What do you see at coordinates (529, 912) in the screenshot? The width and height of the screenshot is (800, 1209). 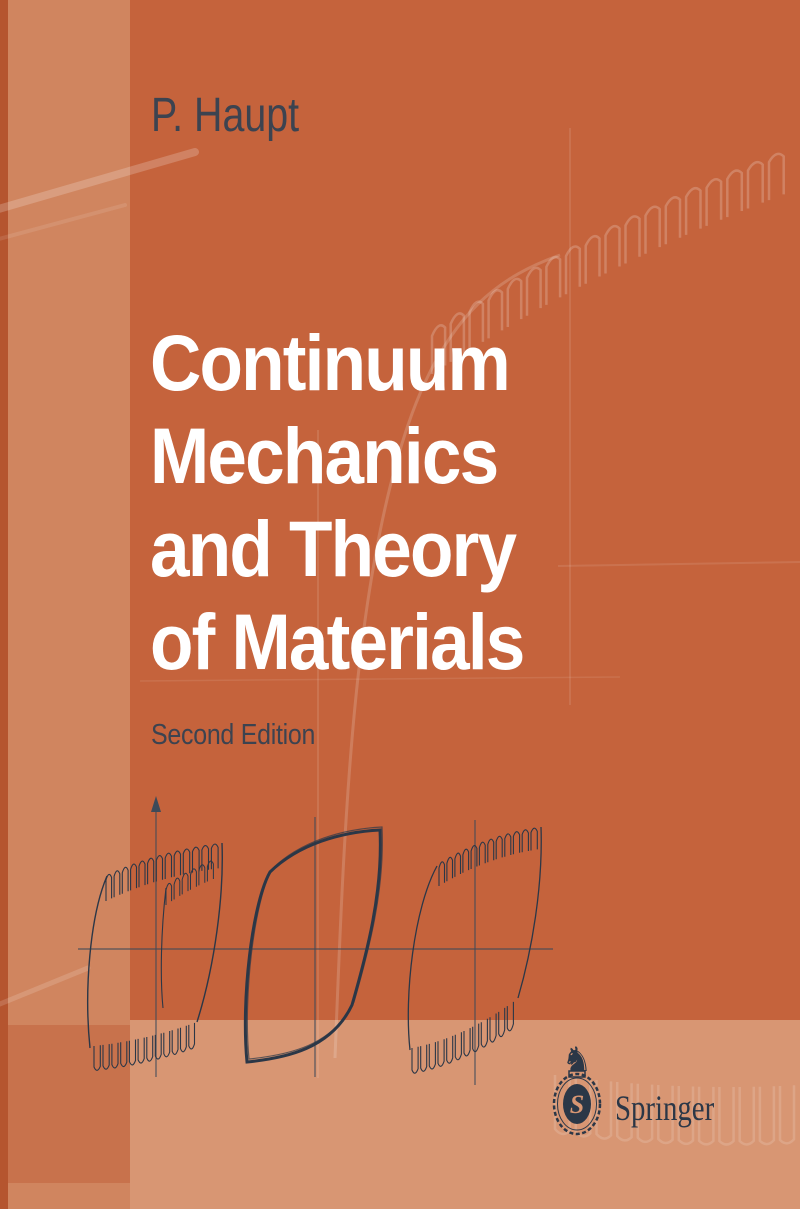 I see `loop-3-right-edge` at bounding box center [529, 912].